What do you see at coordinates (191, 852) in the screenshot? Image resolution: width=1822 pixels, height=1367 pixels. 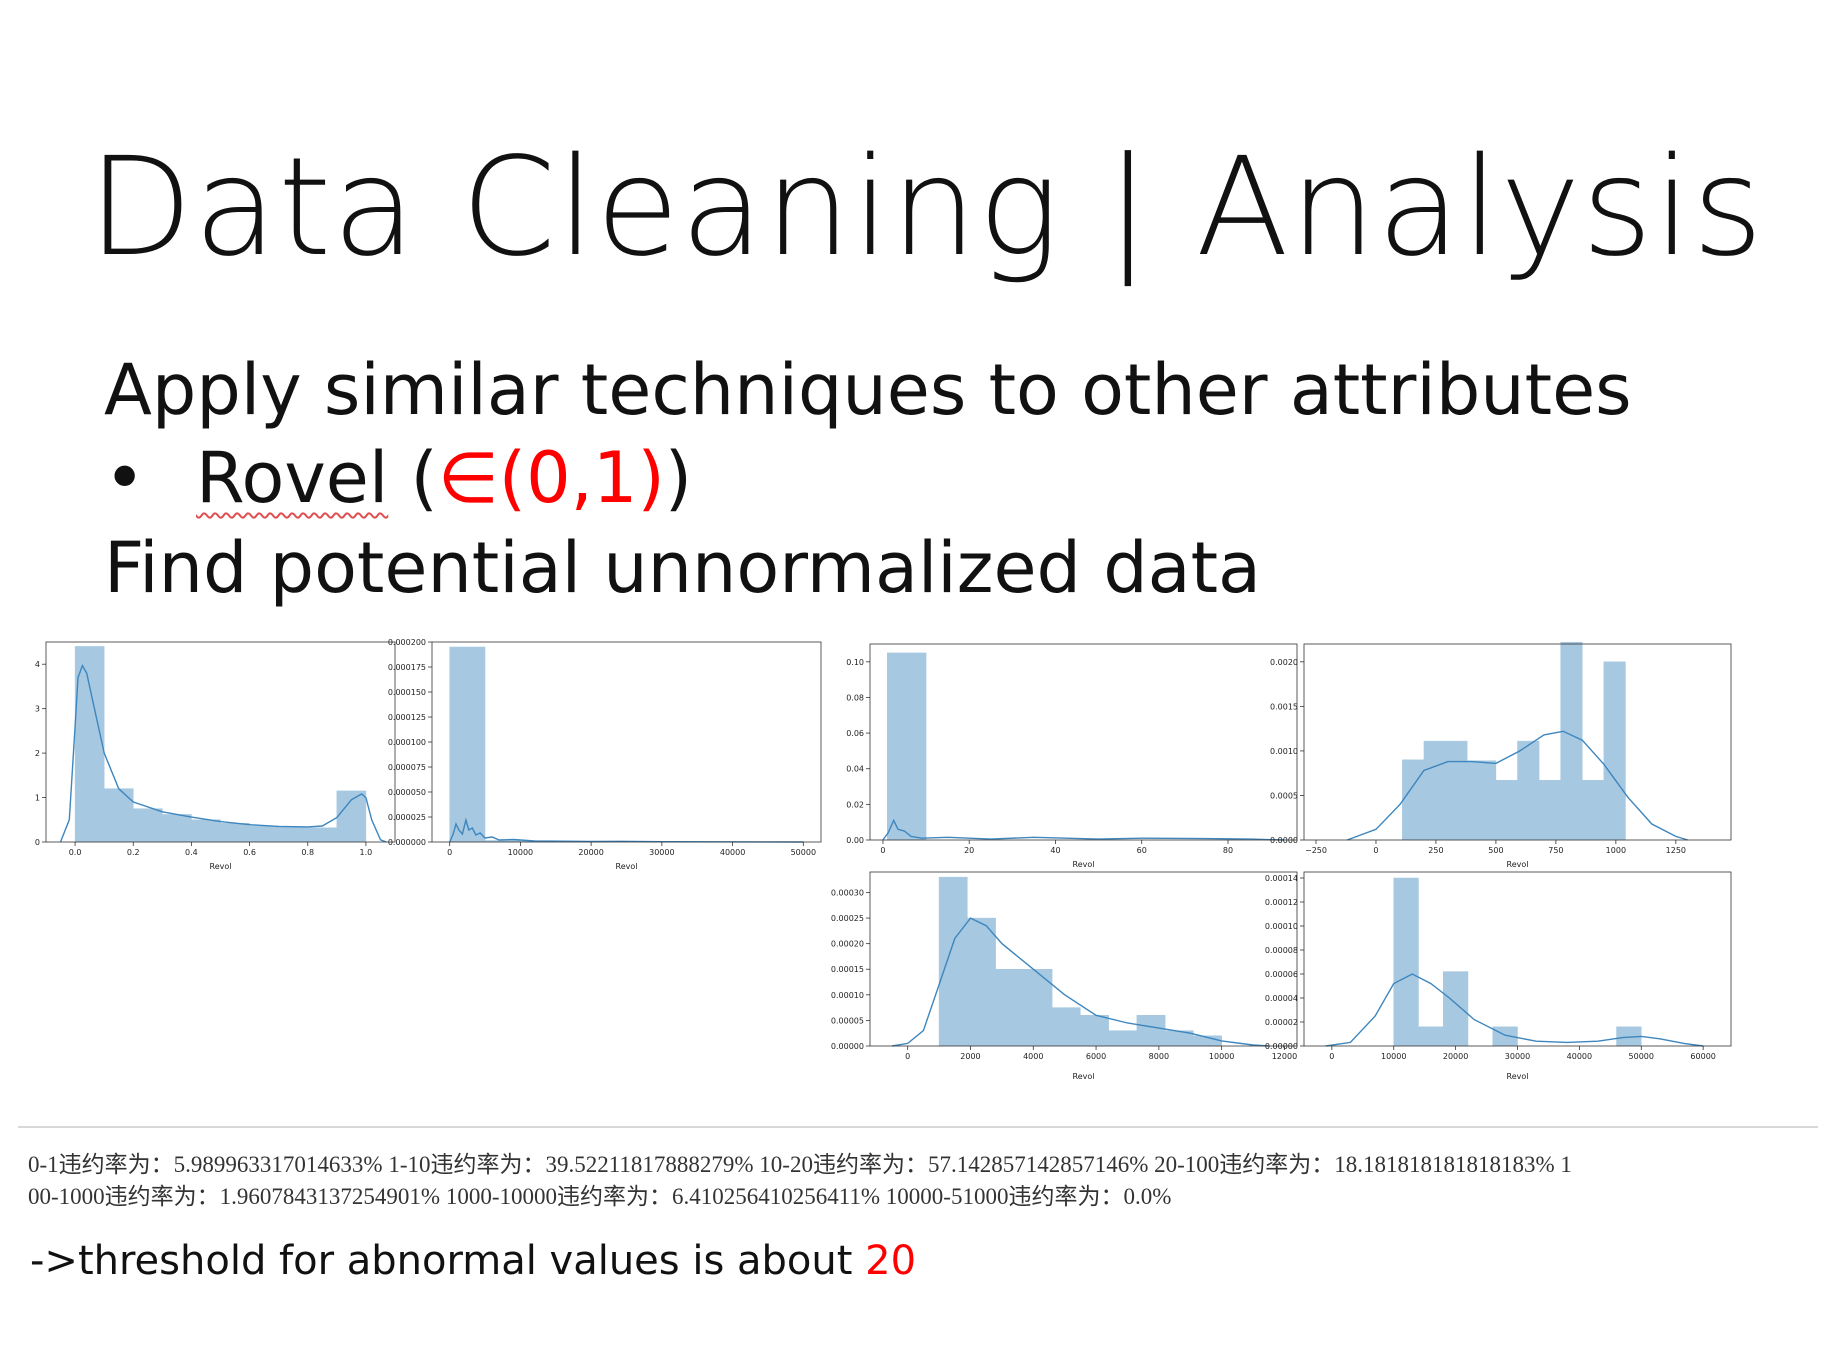 I see `x-tick-label: 0.4` at bounding box center [191, 852].